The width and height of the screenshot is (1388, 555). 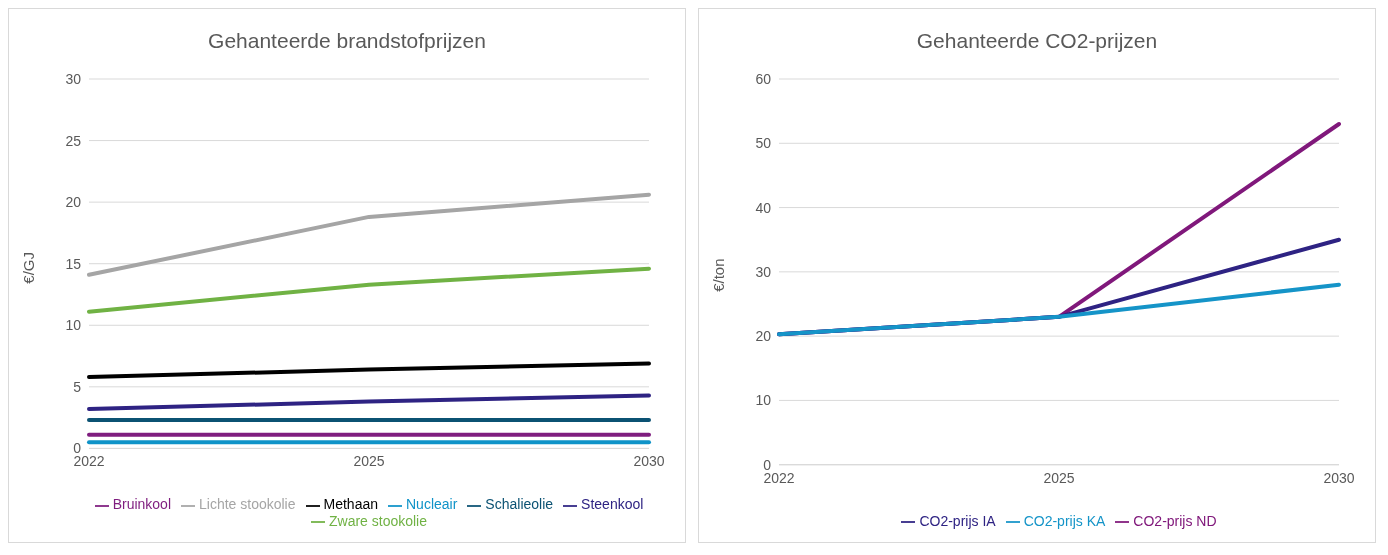 What do you see at coordinates (247, 504) in the screenshot?
I see `legend-label: Lichte stookolie` at bounding box center [247, 504].